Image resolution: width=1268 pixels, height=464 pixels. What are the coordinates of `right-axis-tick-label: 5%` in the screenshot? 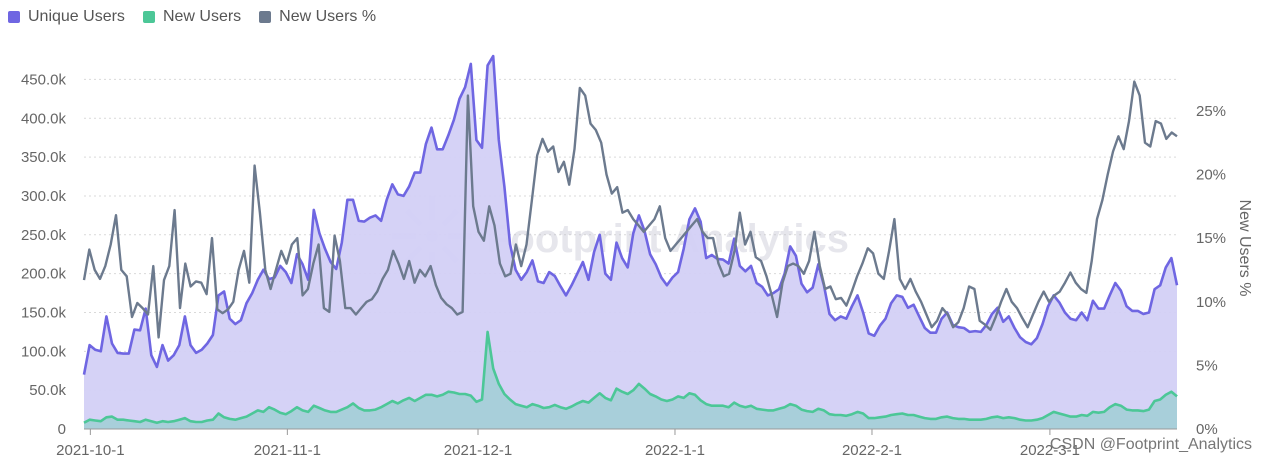 It's located at (1207, 365).